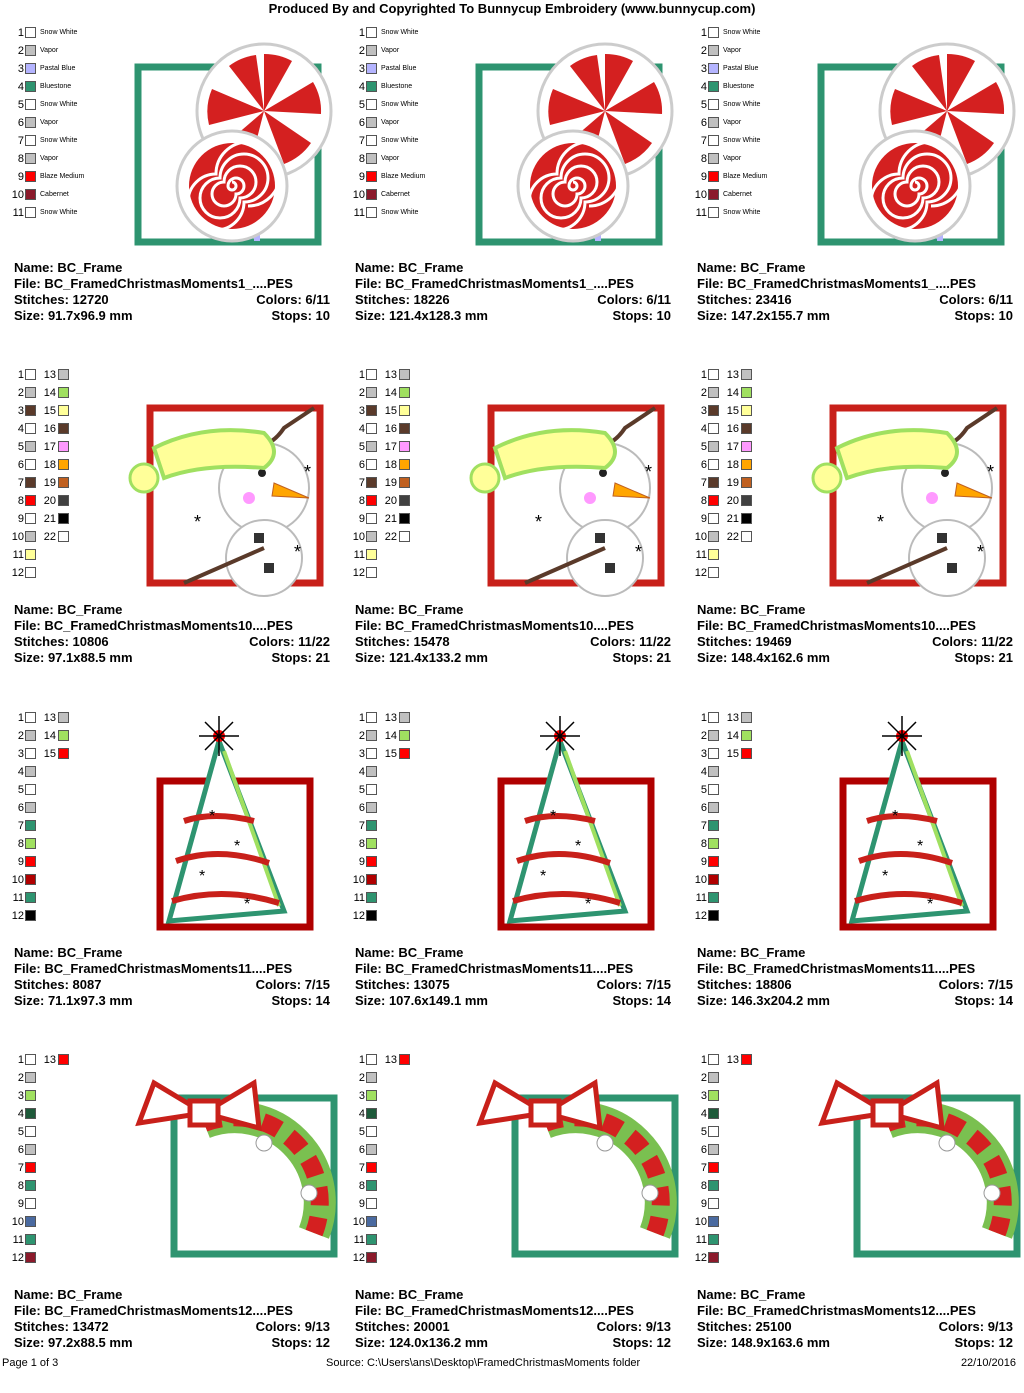 This screenshot has width=1024, height=1393. What do you see at coordinates (703, 375) in the screenshot?
I see `color-number: 1` at bounding box center [703, 375].